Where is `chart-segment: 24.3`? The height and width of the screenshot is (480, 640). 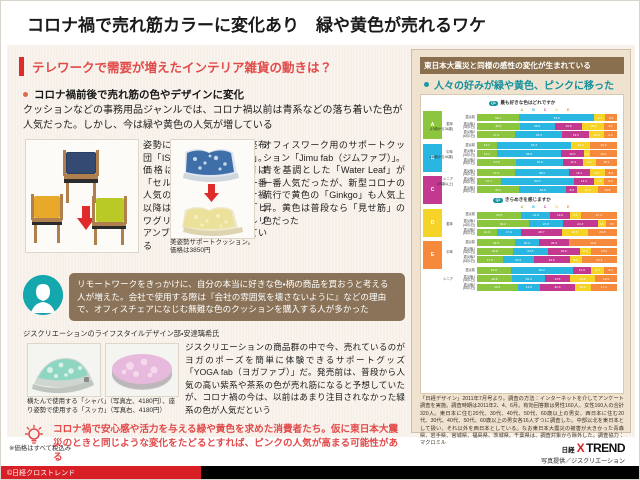
chart-segment: 24.3 is located at coordinates (580, 224).